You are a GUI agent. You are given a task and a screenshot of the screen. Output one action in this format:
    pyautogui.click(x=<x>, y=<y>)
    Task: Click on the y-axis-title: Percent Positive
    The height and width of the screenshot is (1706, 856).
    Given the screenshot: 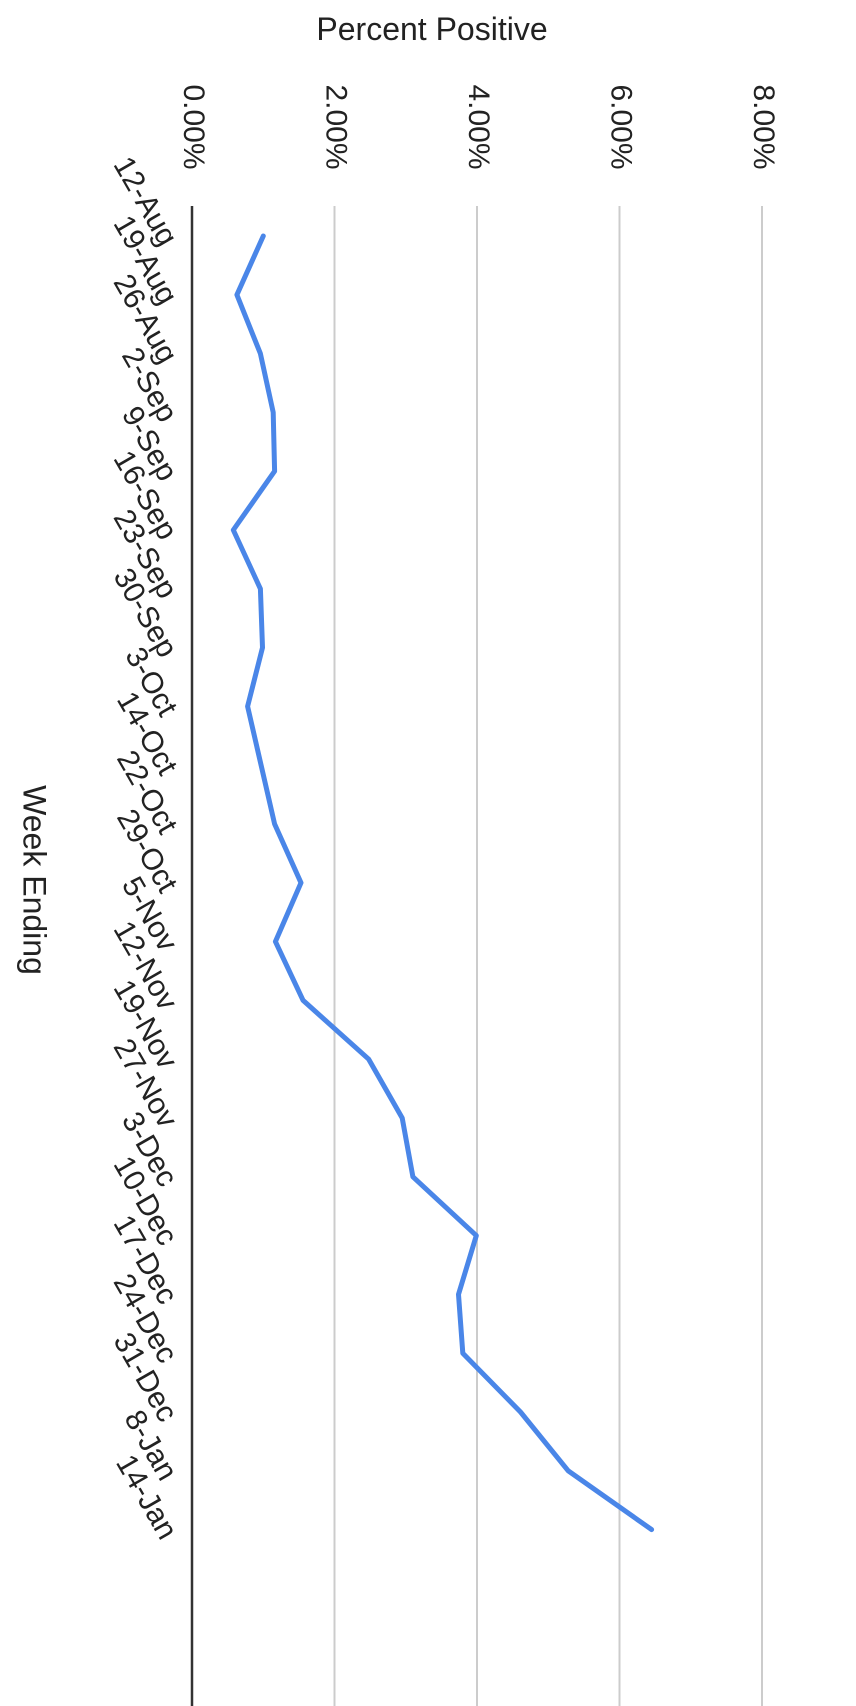 What is the action you would take?
    pyautogui.click(x=431, y=29)
    